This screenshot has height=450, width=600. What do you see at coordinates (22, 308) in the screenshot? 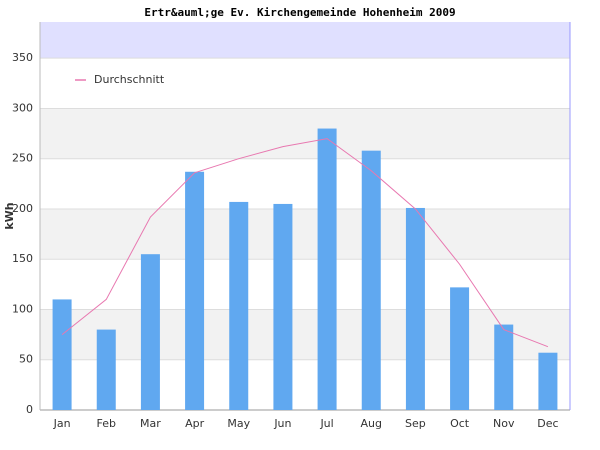
I see `y-tick-label: 100` at bounding box center [22, 308].